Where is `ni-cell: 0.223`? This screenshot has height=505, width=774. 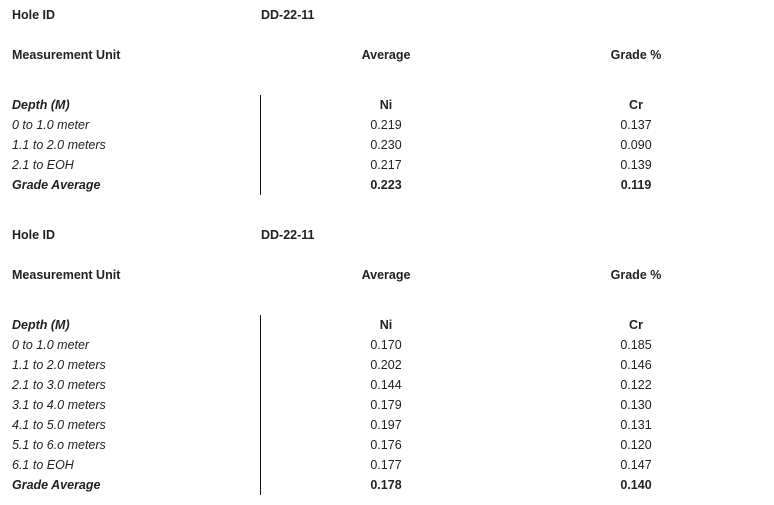
ni-cell: 0.223 is located at coordinates (386, 185).